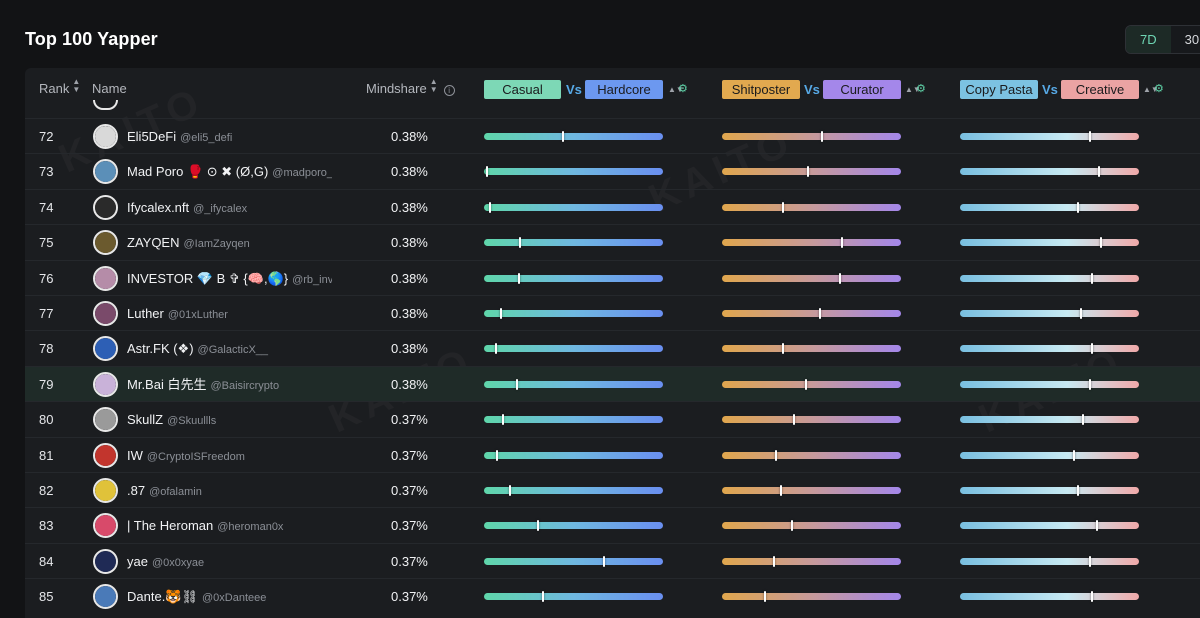 This screenshot has height=618, width=1200. Describe the element at coordinates (206, 138) in the screenshot. I see `user-handle: @eli5_defi` at that location.